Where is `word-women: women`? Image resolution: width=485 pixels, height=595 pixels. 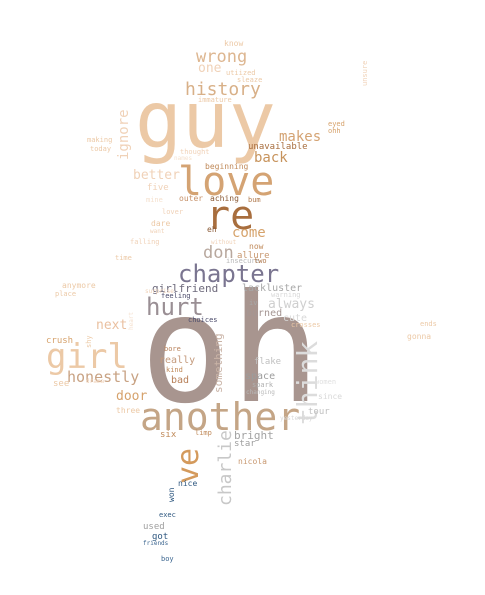 word-women: women is located at coordinates (326, 382).